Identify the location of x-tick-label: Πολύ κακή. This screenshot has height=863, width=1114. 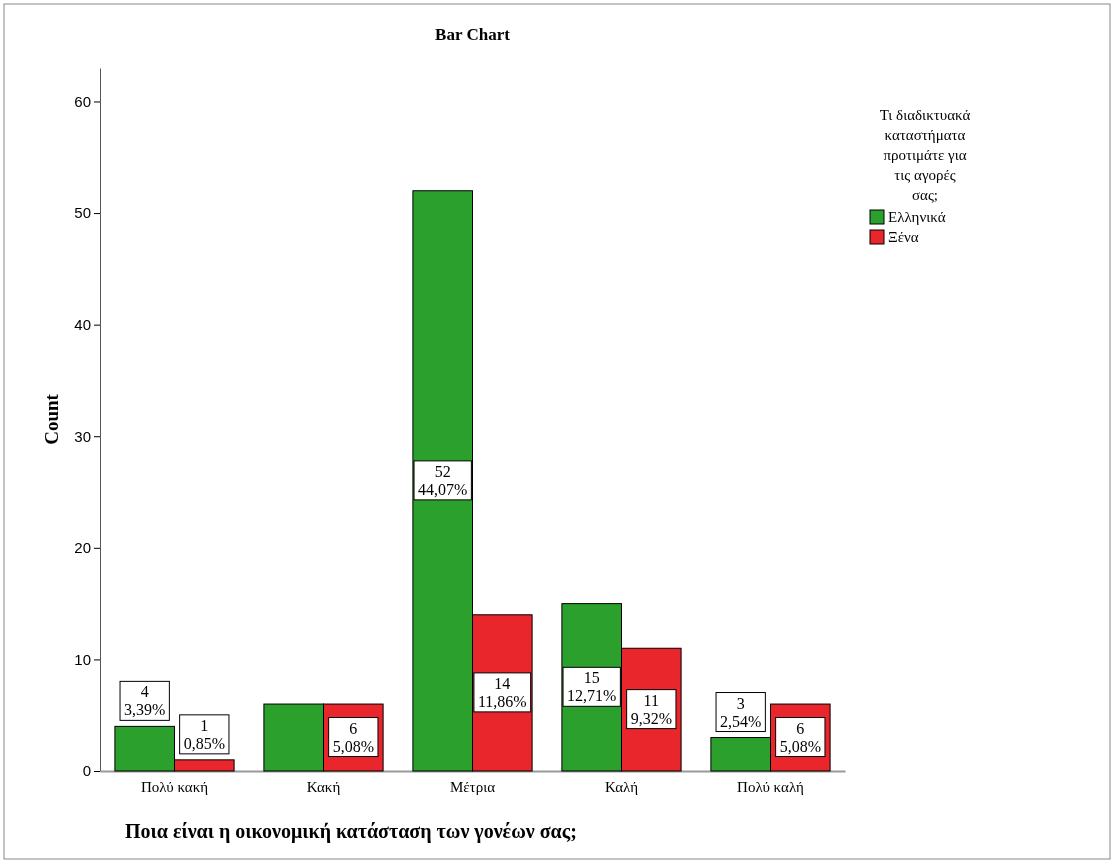
(174, 786).